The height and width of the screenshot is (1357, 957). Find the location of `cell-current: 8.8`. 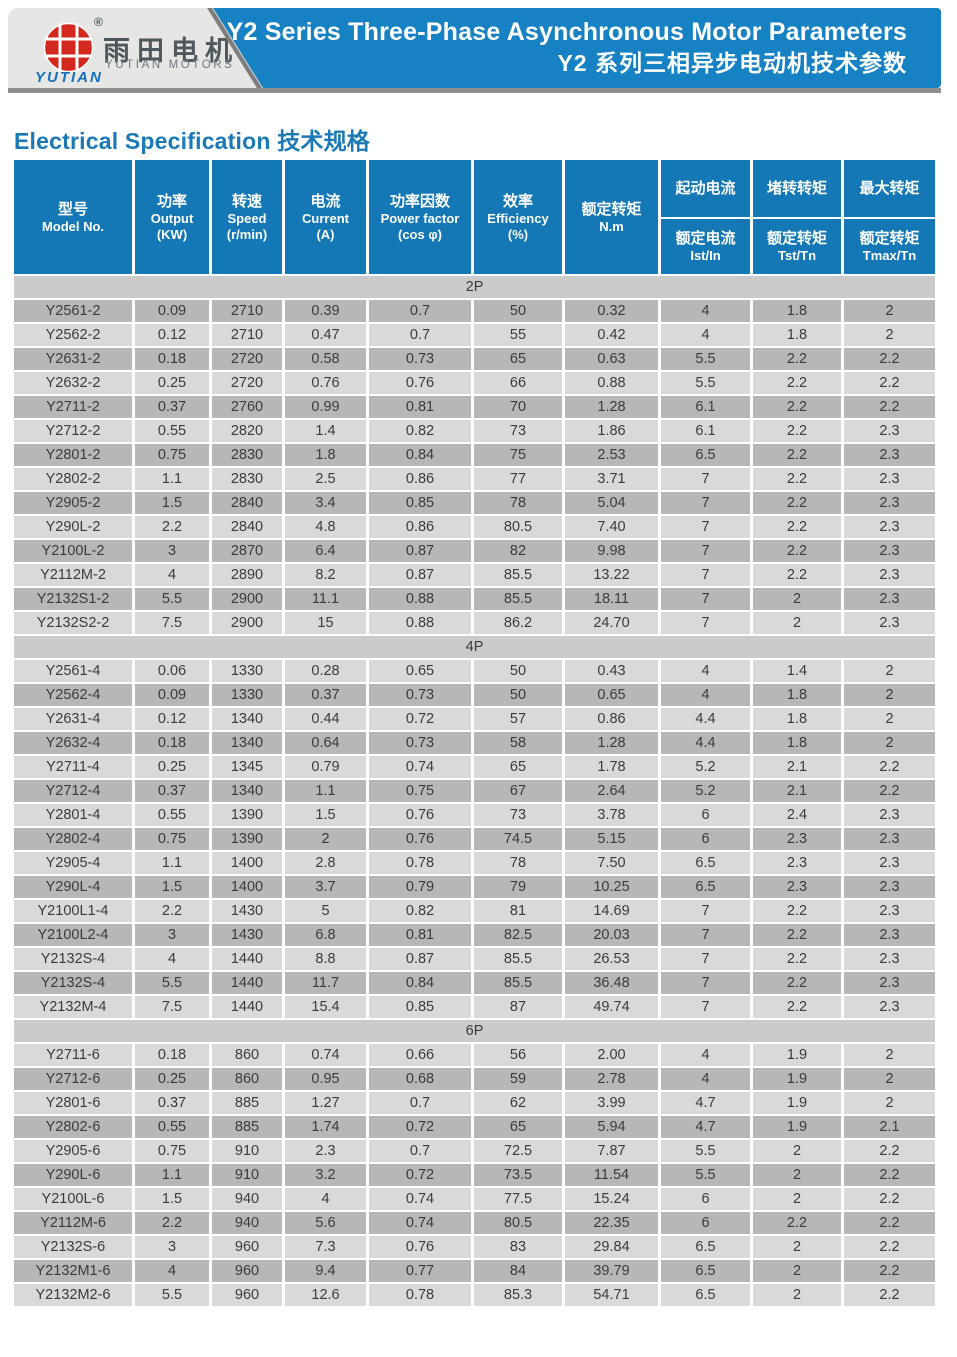

cell-current: 8.8 is located at coordinates (325, 959).